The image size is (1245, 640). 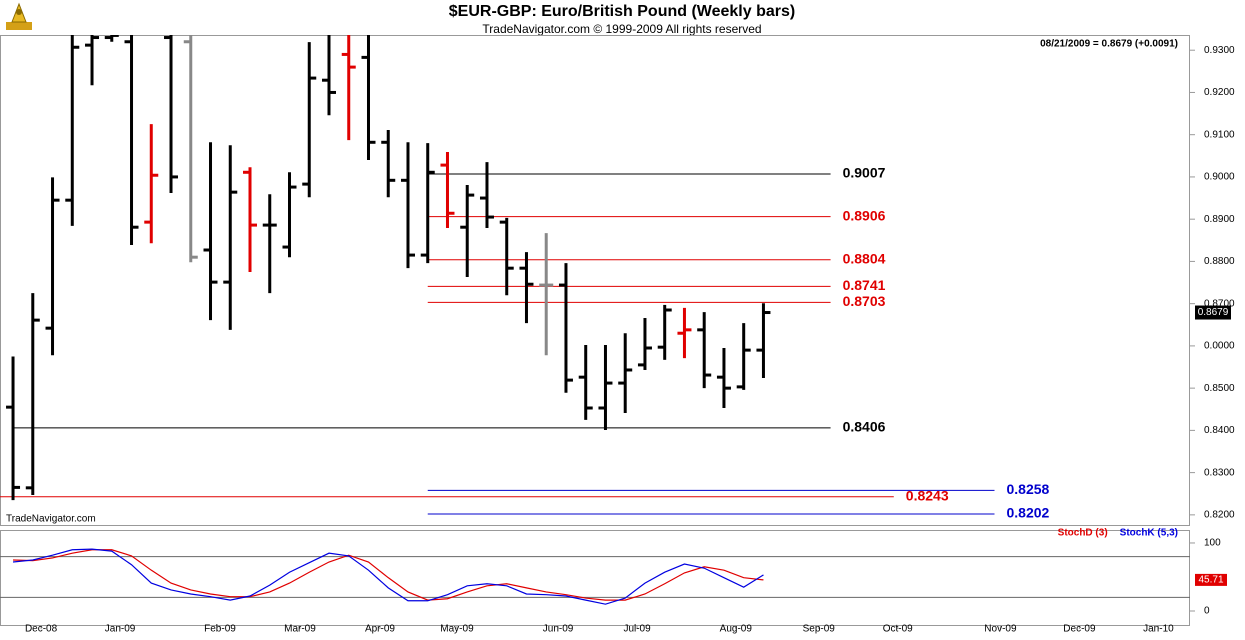 What do you see at coordinates (927, 495) in the screenshot?
I see `level-label: 0.8243` at bounding box center [927, 495].